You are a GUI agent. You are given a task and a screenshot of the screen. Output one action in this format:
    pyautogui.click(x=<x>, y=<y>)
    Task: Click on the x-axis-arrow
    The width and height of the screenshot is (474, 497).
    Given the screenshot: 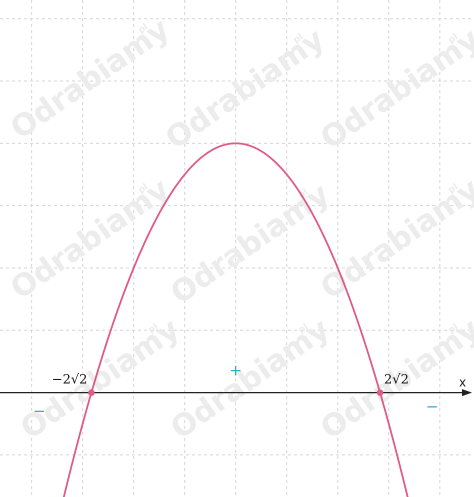 What is the action you would take?
    pyautogui.click(x=467, y=393)
    